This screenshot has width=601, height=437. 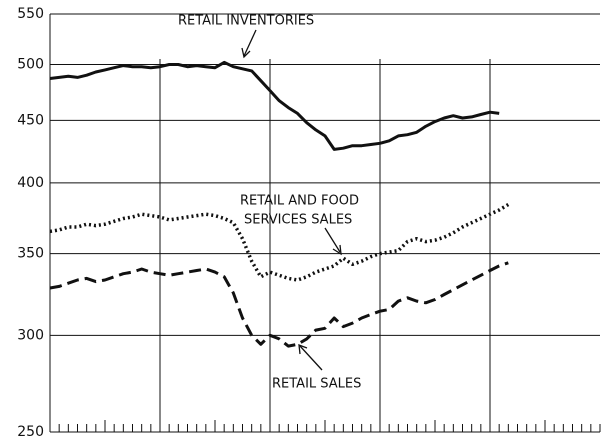 What do you see at coordinates (299, 201) in the screenshot?
I see `annotation: RETAIL AND FOOD` at bounding box center [299, 201].